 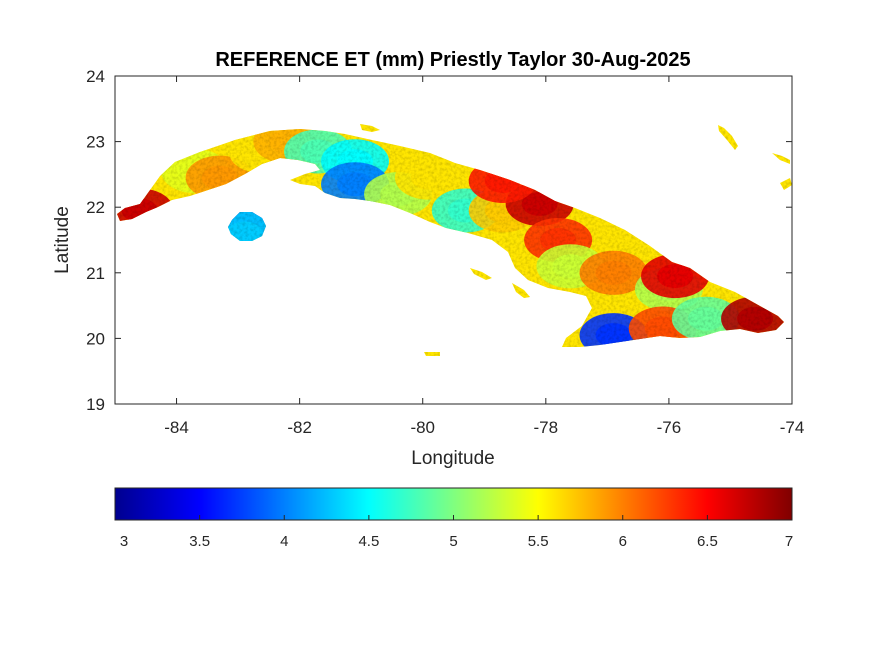 I want to click on colorbar-tick-label: 6, so click(x=623, y=541).